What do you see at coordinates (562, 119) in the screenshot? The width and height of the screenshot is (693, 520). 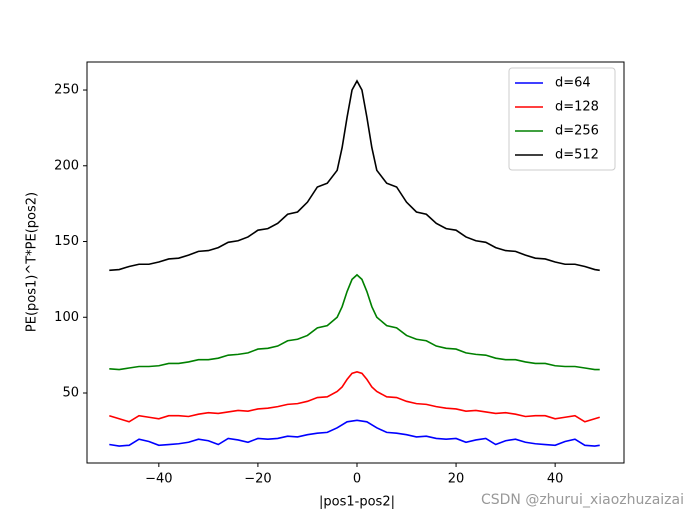 I see `legend-box` at bounding box center [562, 119].